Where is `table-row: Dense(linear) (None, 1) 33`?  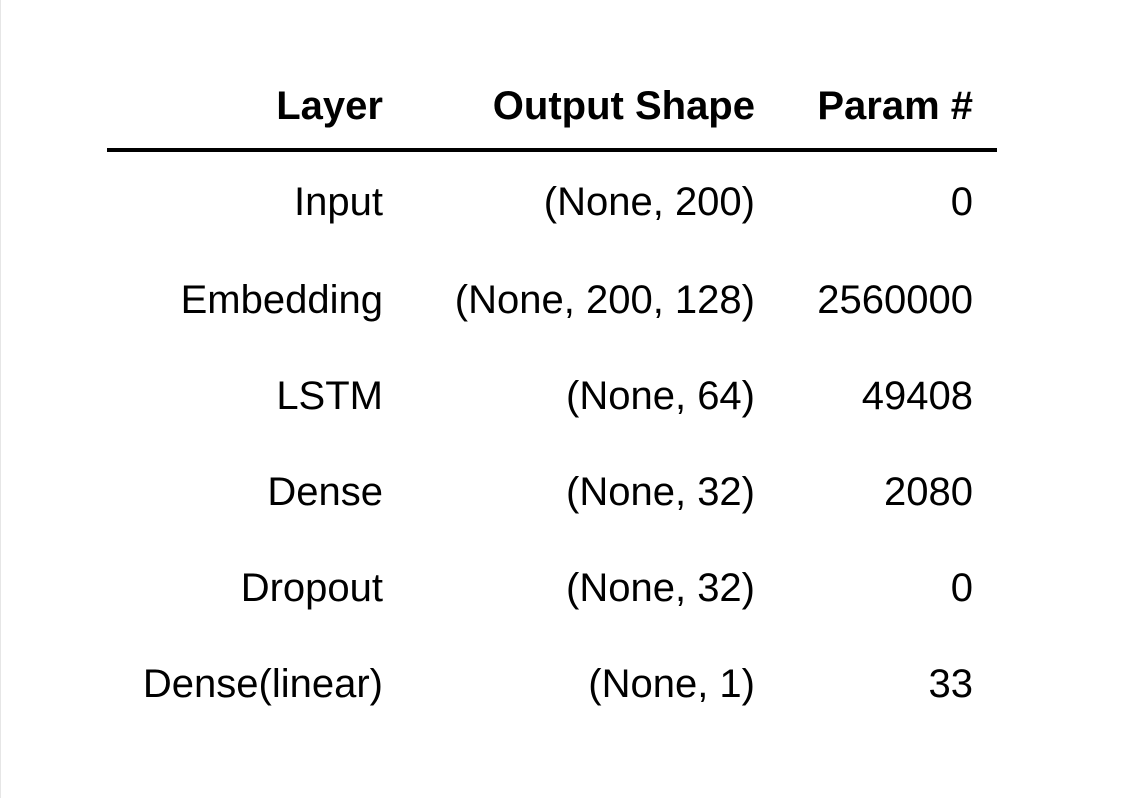 table-row: Dense(linear) (None, 1) 33 is located at coordinates (552, 684).